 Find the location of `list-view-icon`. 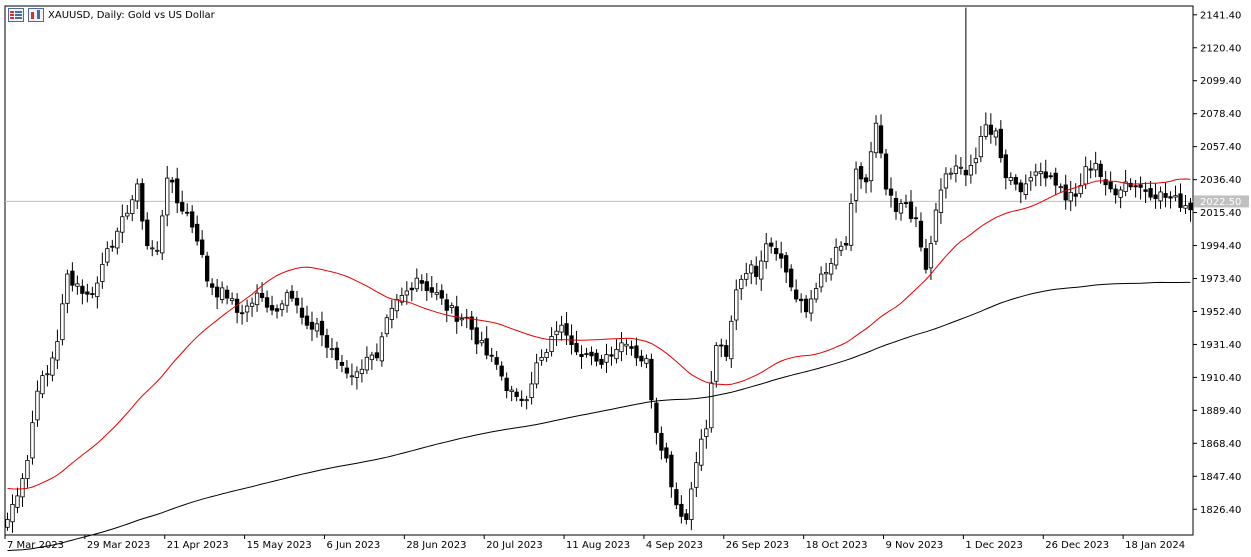

list-view-icon is located at coordinates (16, 15).